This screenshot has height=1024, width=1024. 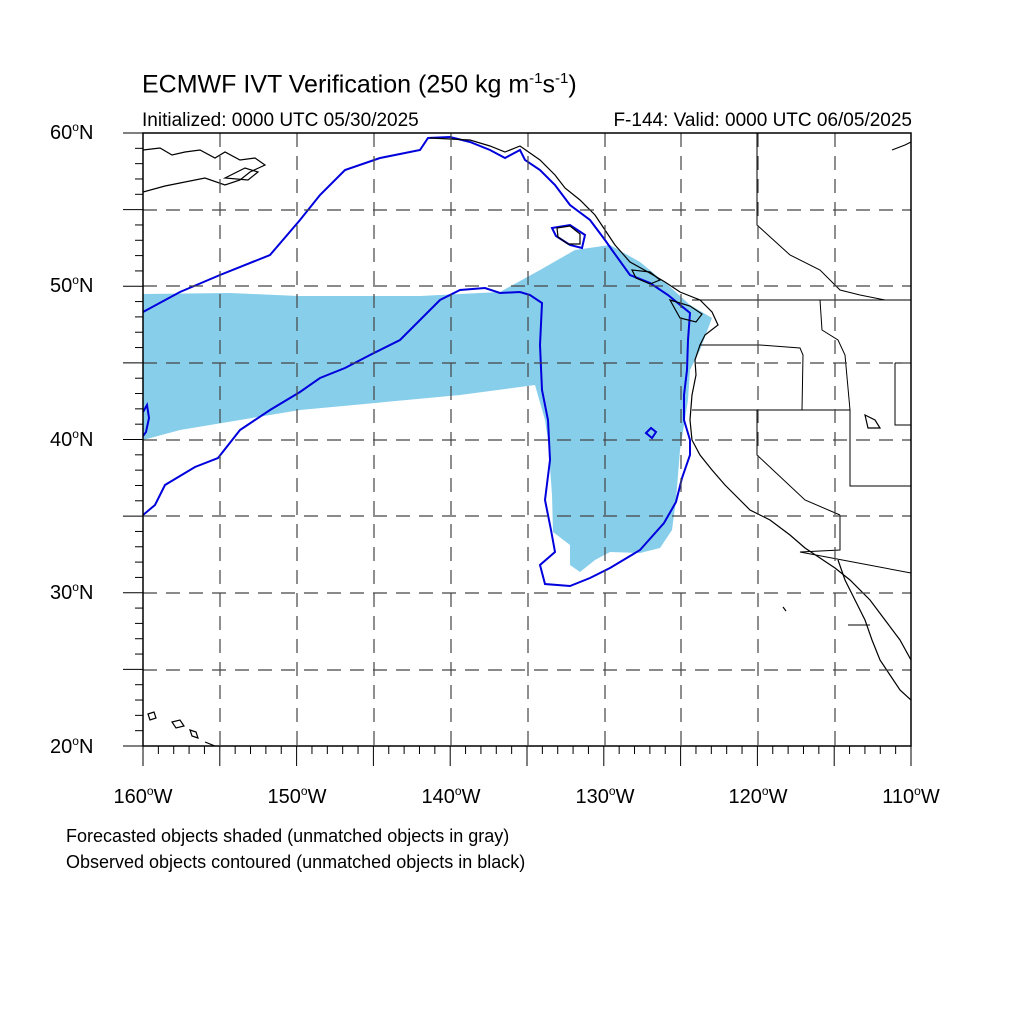 I want to click on lat-label-30: 30oN, so click(x=72, y=592).